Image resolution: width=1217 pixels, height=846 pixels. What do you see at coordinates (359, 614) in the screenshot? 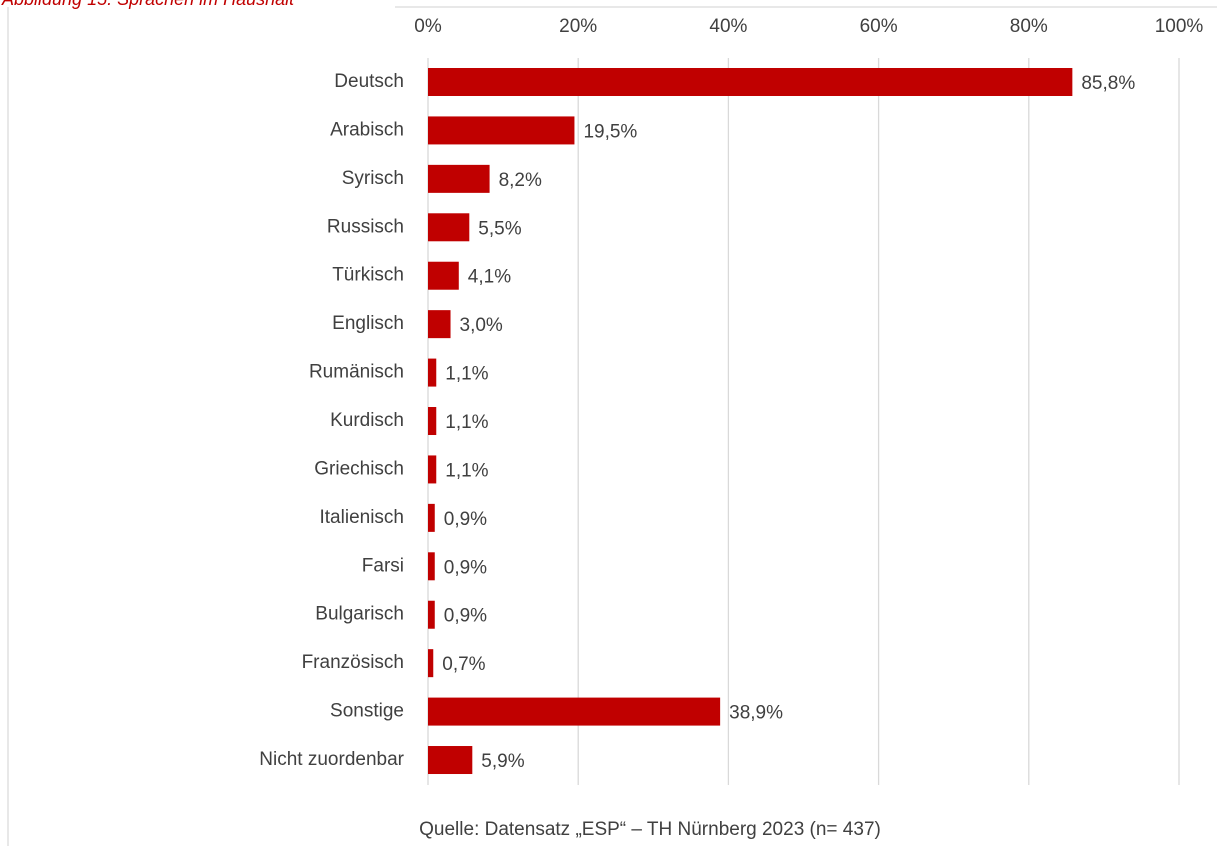
I see `y-tick-label: Bulgarisch` at bounding box center [359, 614].